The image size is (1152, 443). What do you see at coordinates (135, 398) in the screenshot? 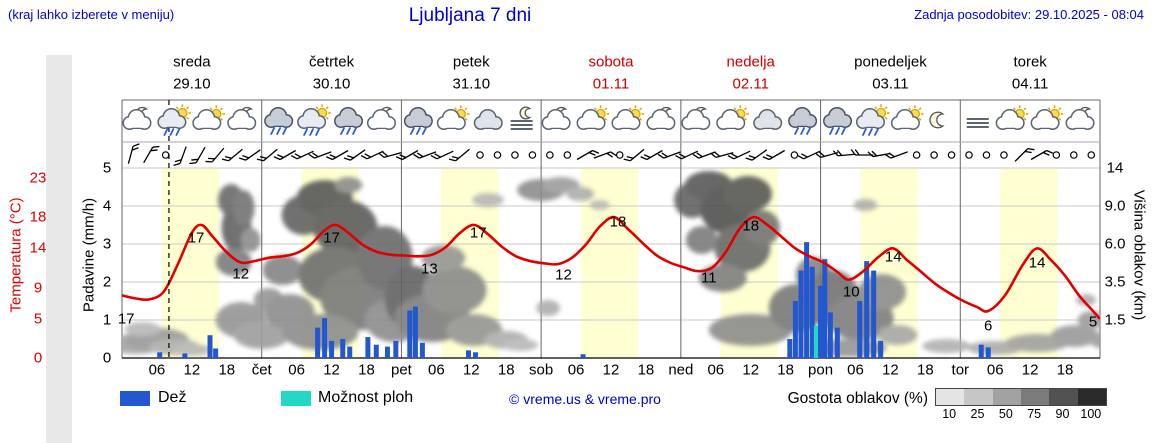
I see `rain-legend-swatch` at bounding box center [135, 398].